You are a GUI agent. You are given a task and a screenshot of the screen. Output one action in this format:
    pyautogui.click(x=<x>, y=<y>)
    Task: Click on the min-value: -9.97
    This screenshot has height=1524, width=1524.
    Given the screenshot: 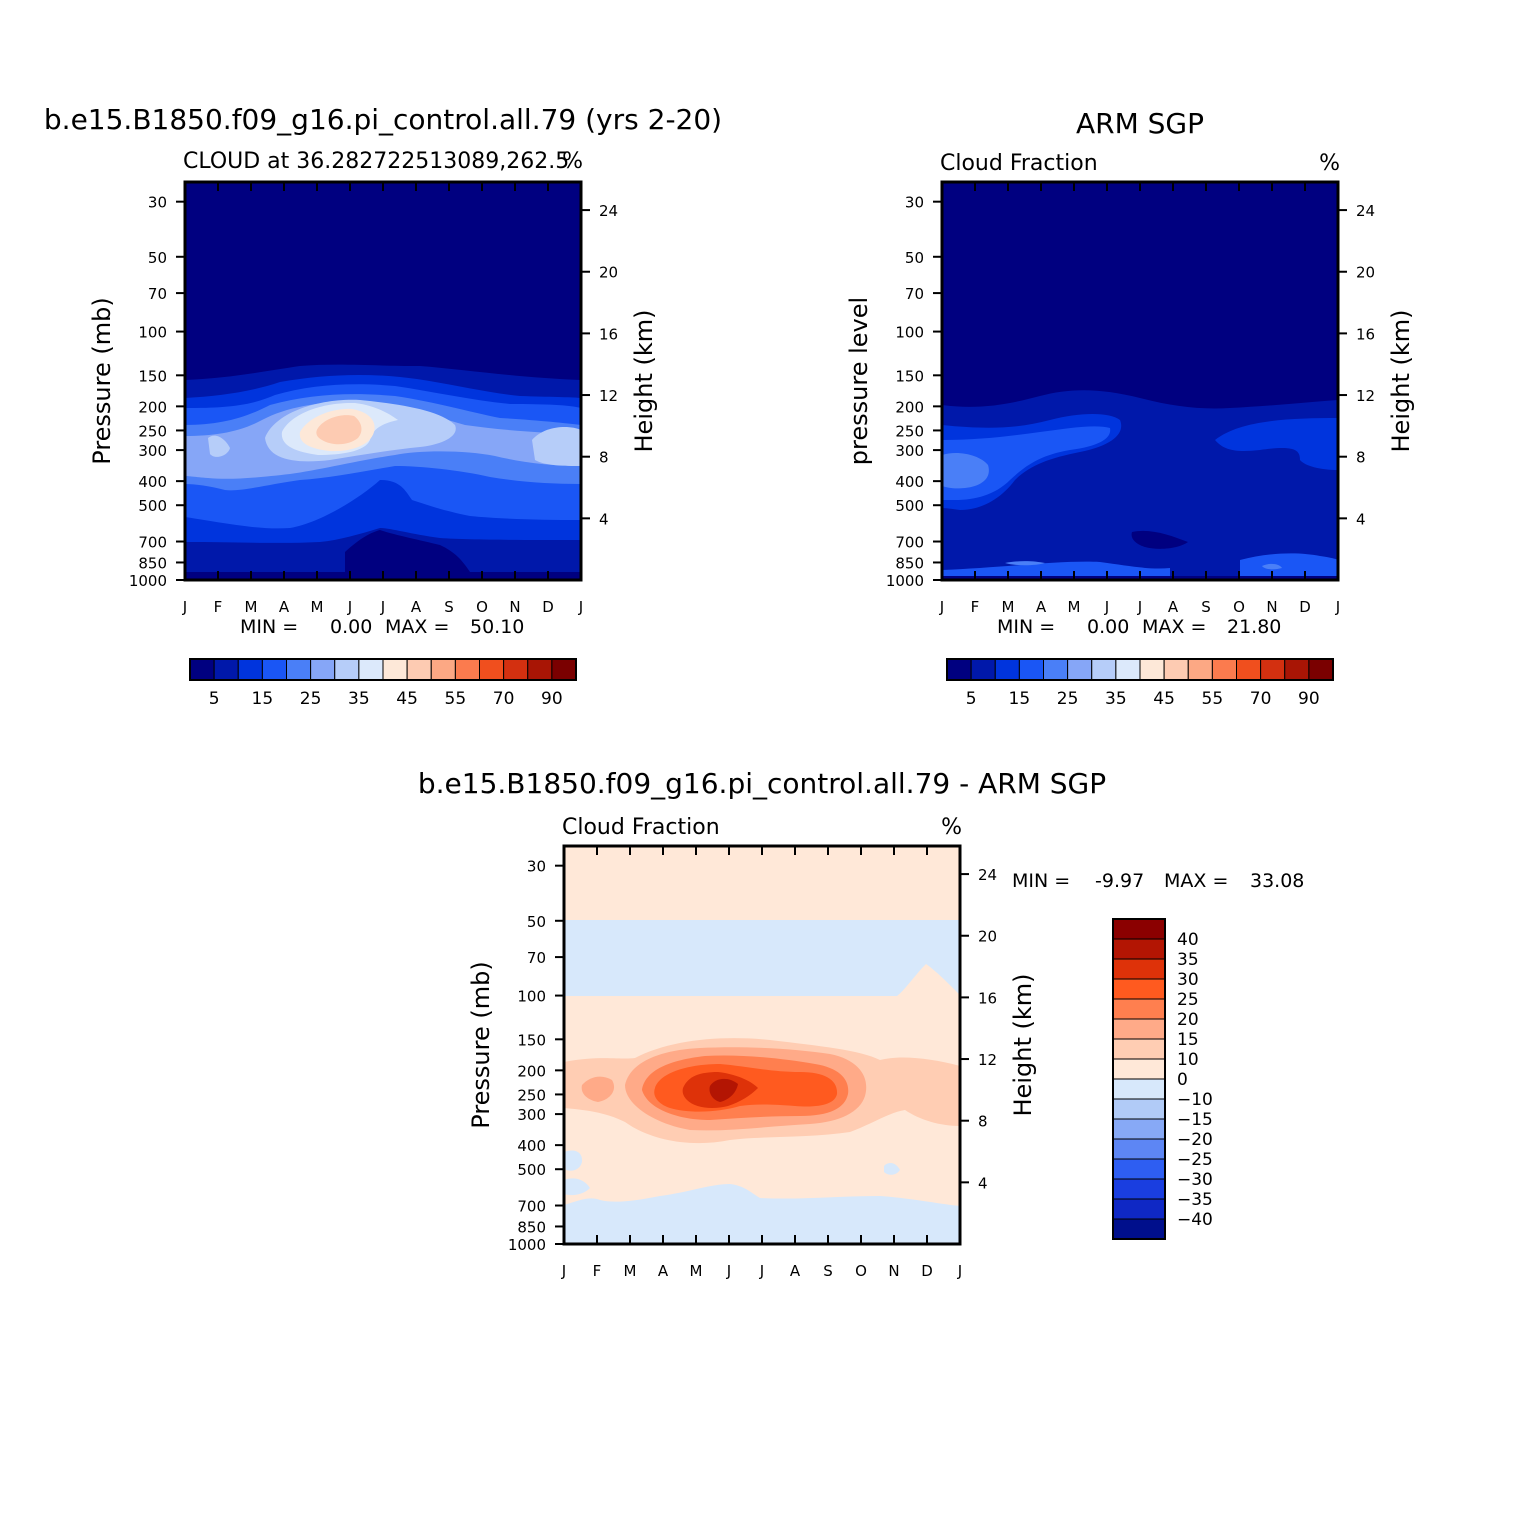 What is the action you would take?
    pyautogui.click(x=1119, y=881)
    